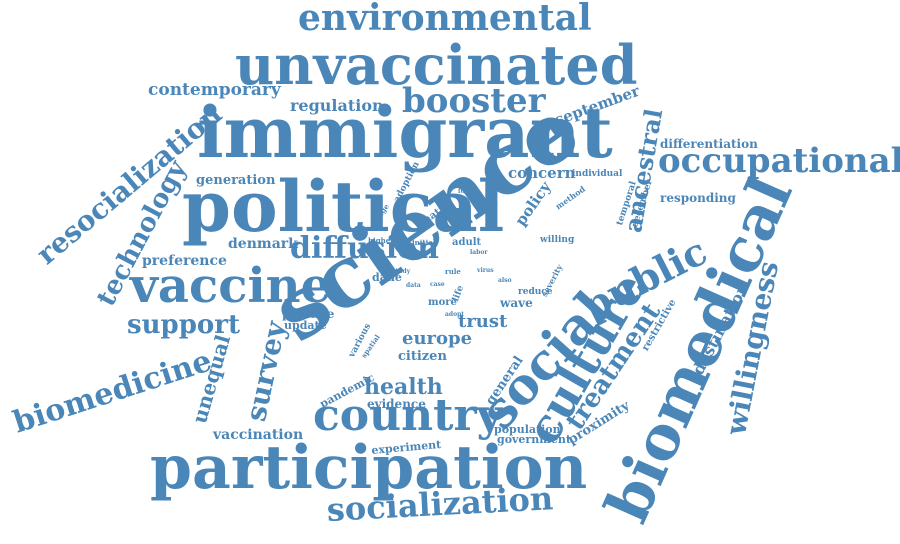  Describe the element at coordinates (369, 468) in the screenshot. I see `word-participation: participation` at that location.